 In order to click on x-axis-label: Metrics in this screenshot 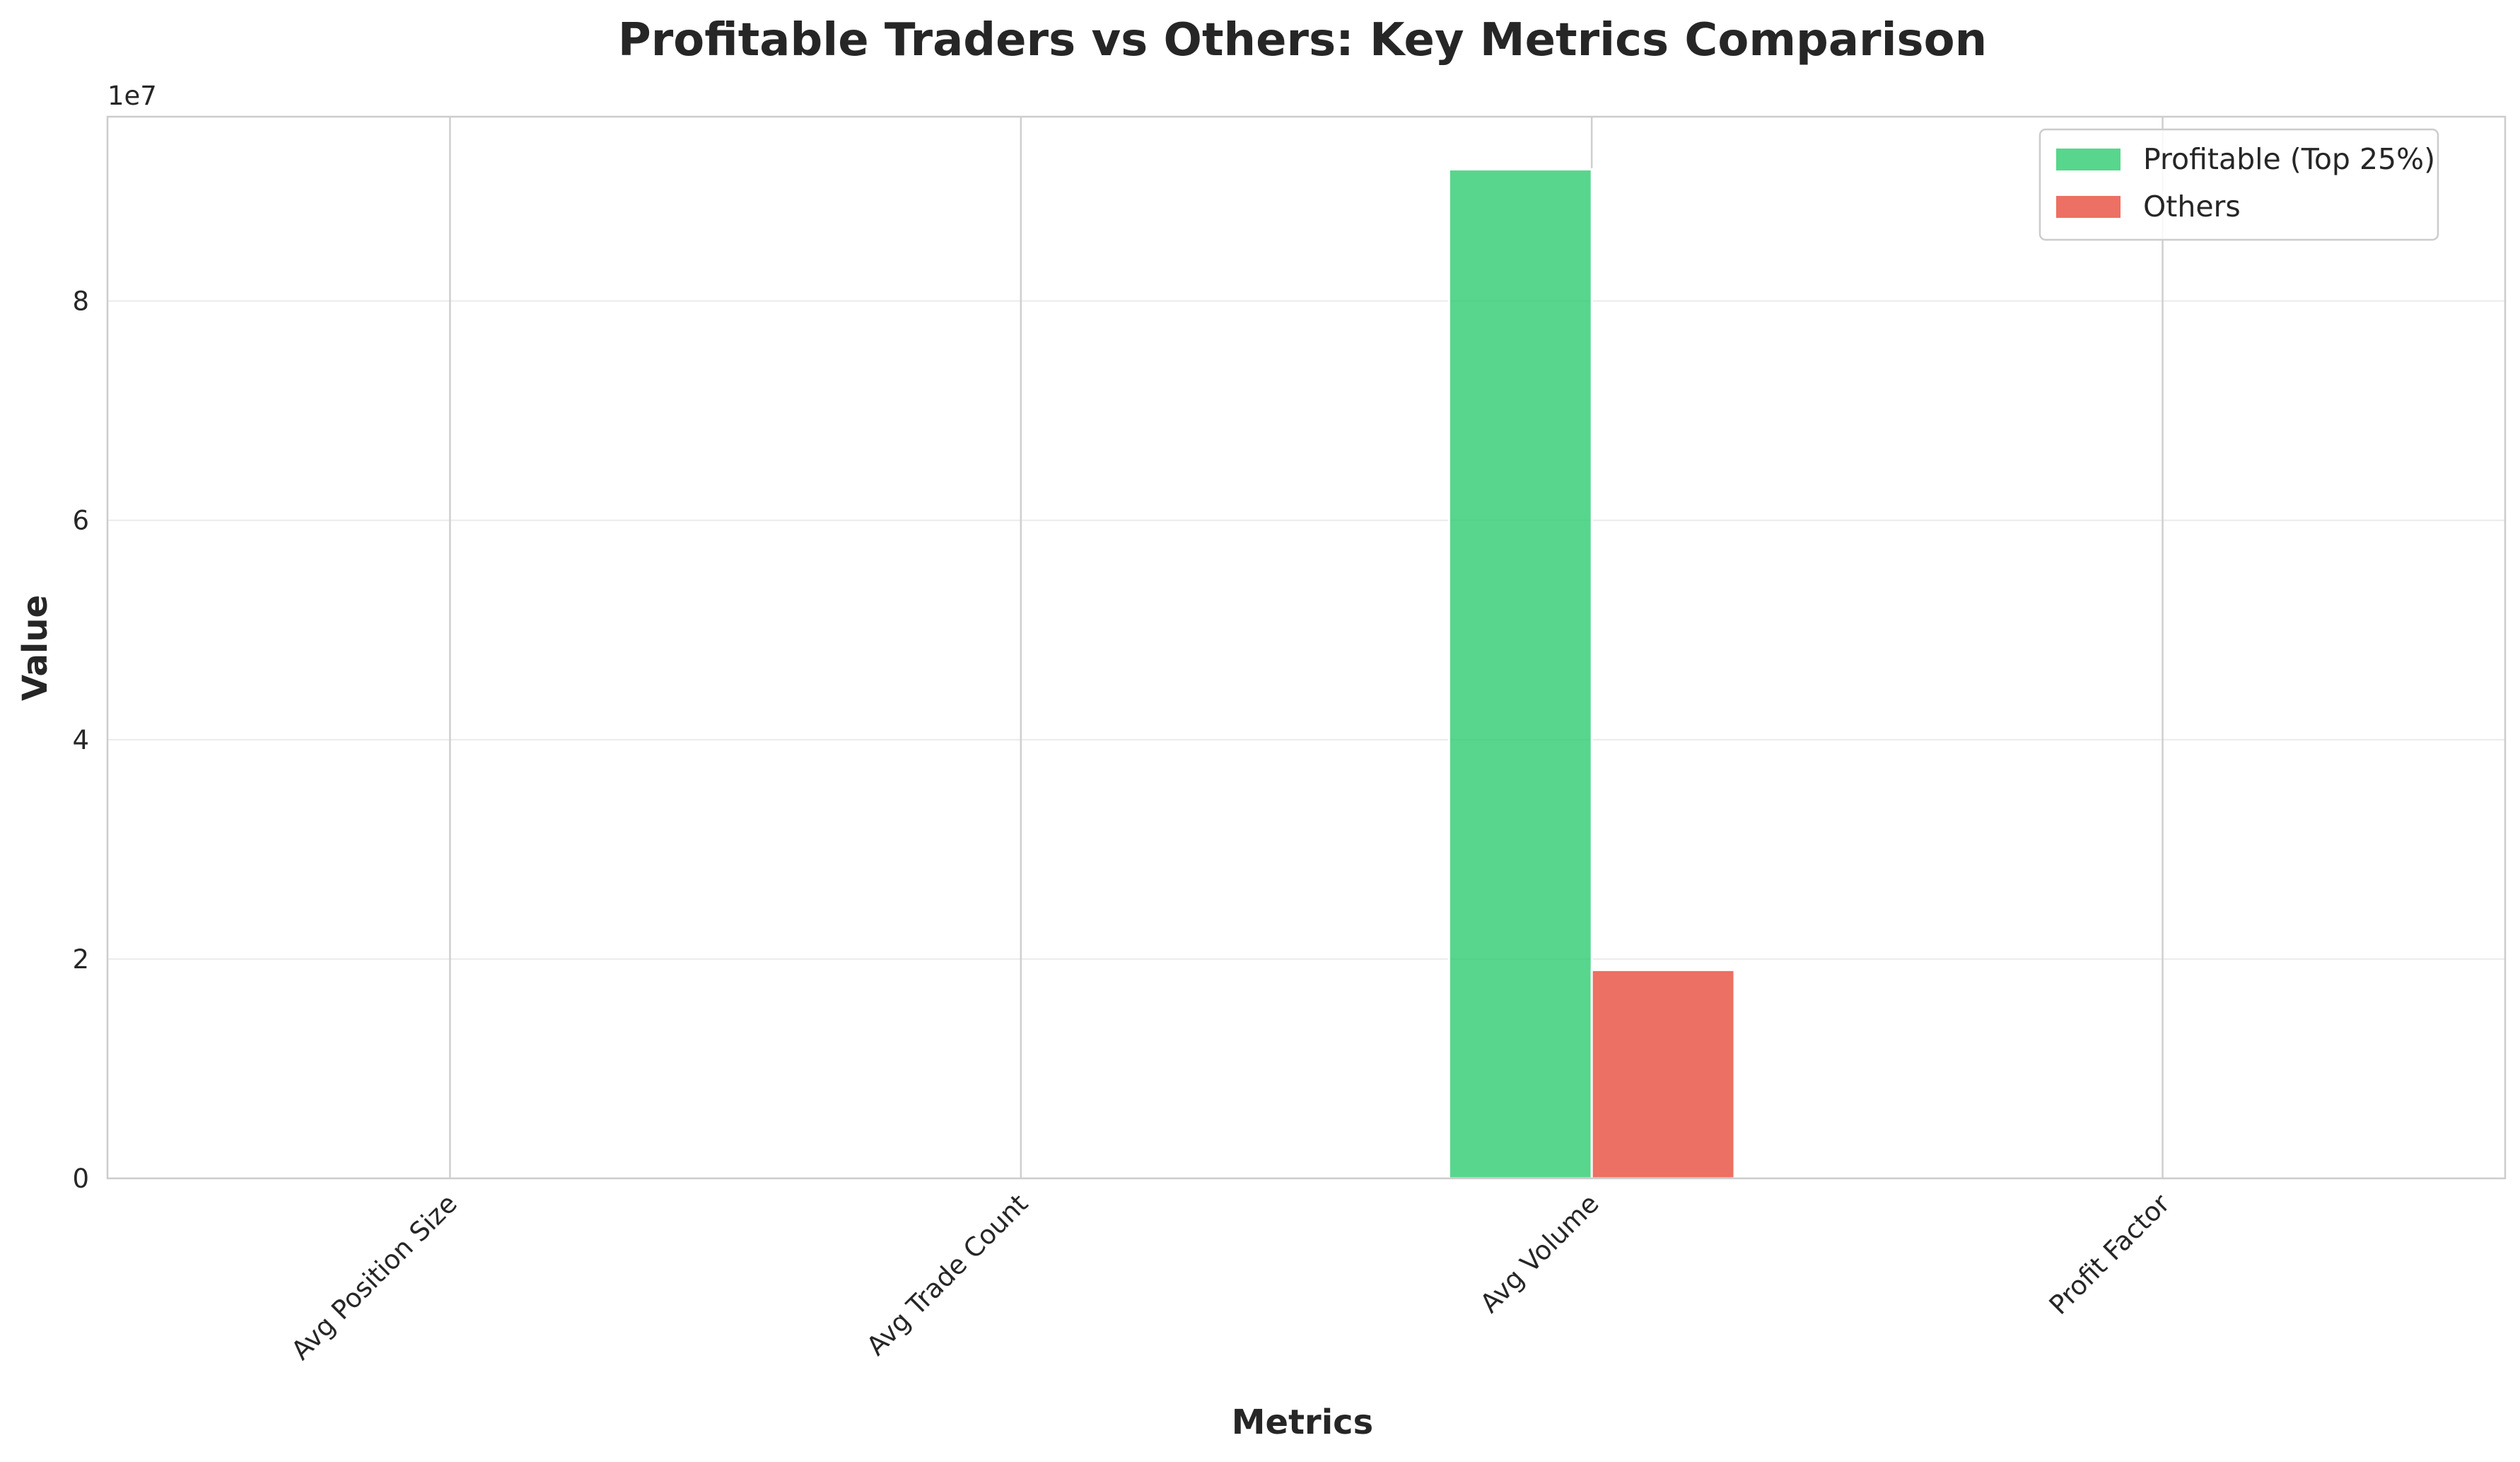, I will do `click(1302, 1422)`.